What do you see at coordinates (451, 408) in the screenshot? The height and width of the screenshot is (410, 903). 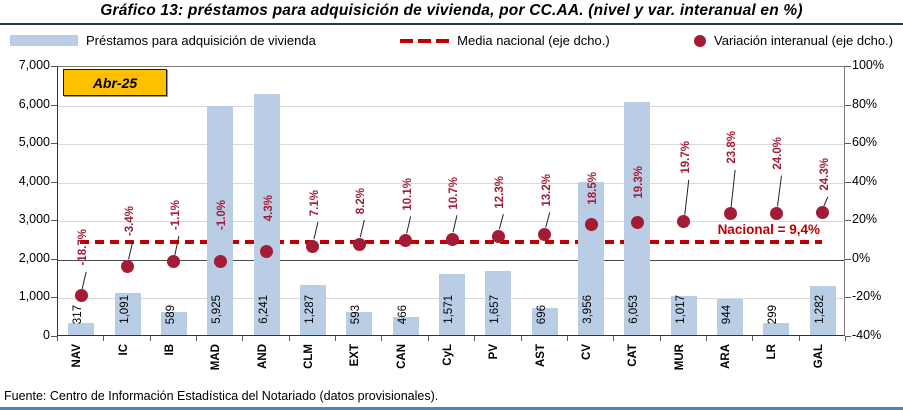 I see `footer-rule` at bounding box center [451, 408].